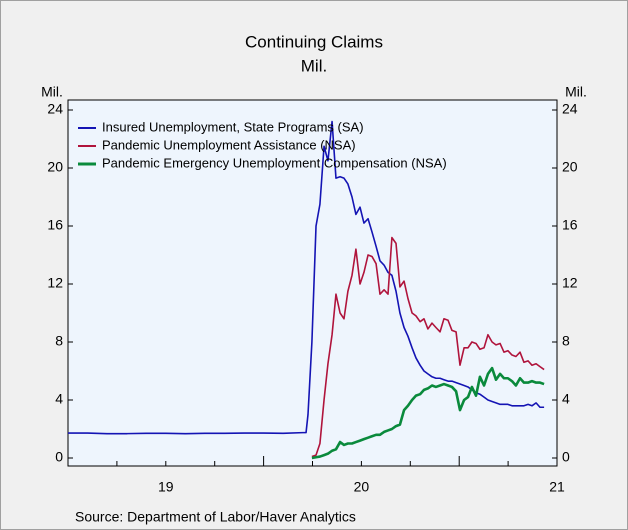  I want to click on y-tick-label: 24, so click(55, 109).